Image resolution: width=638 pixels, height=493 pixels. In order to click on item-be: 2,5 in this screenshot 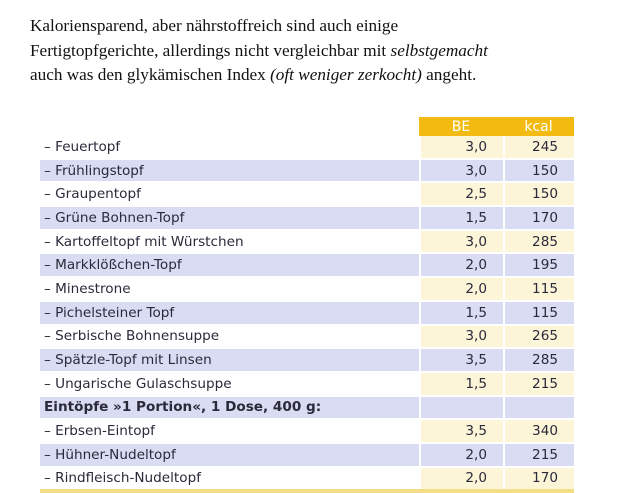, I will do `click(461, 195)`.